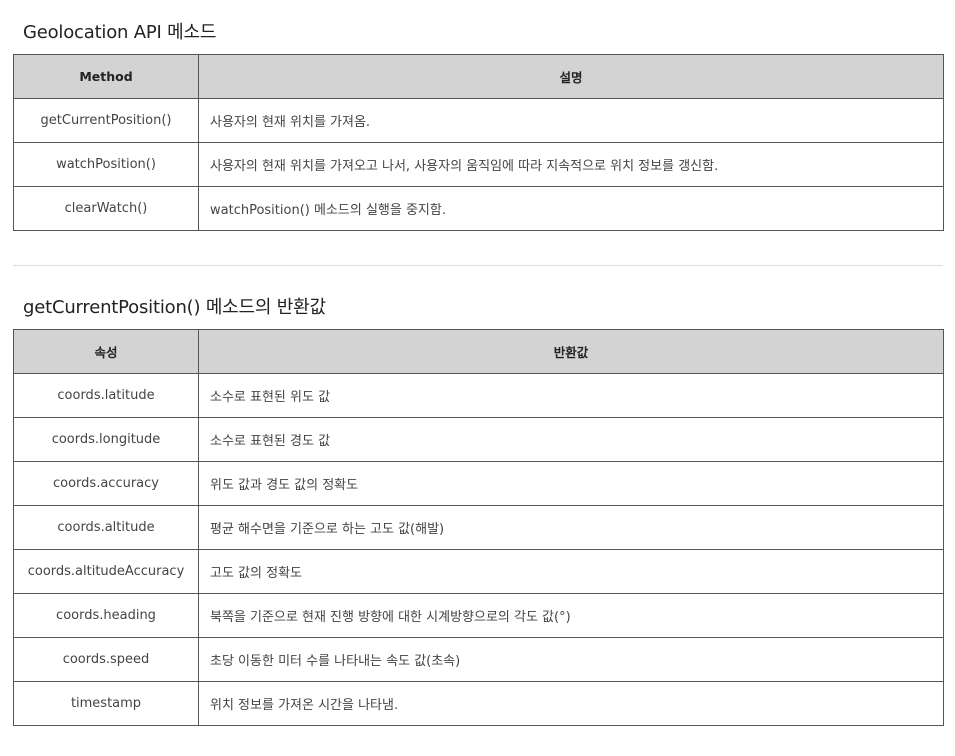 The height and width of the screenshot is (756, 955). I want to click on table-row: coords.longitude 소수로 표현된 경도 값, so click(478, 439).